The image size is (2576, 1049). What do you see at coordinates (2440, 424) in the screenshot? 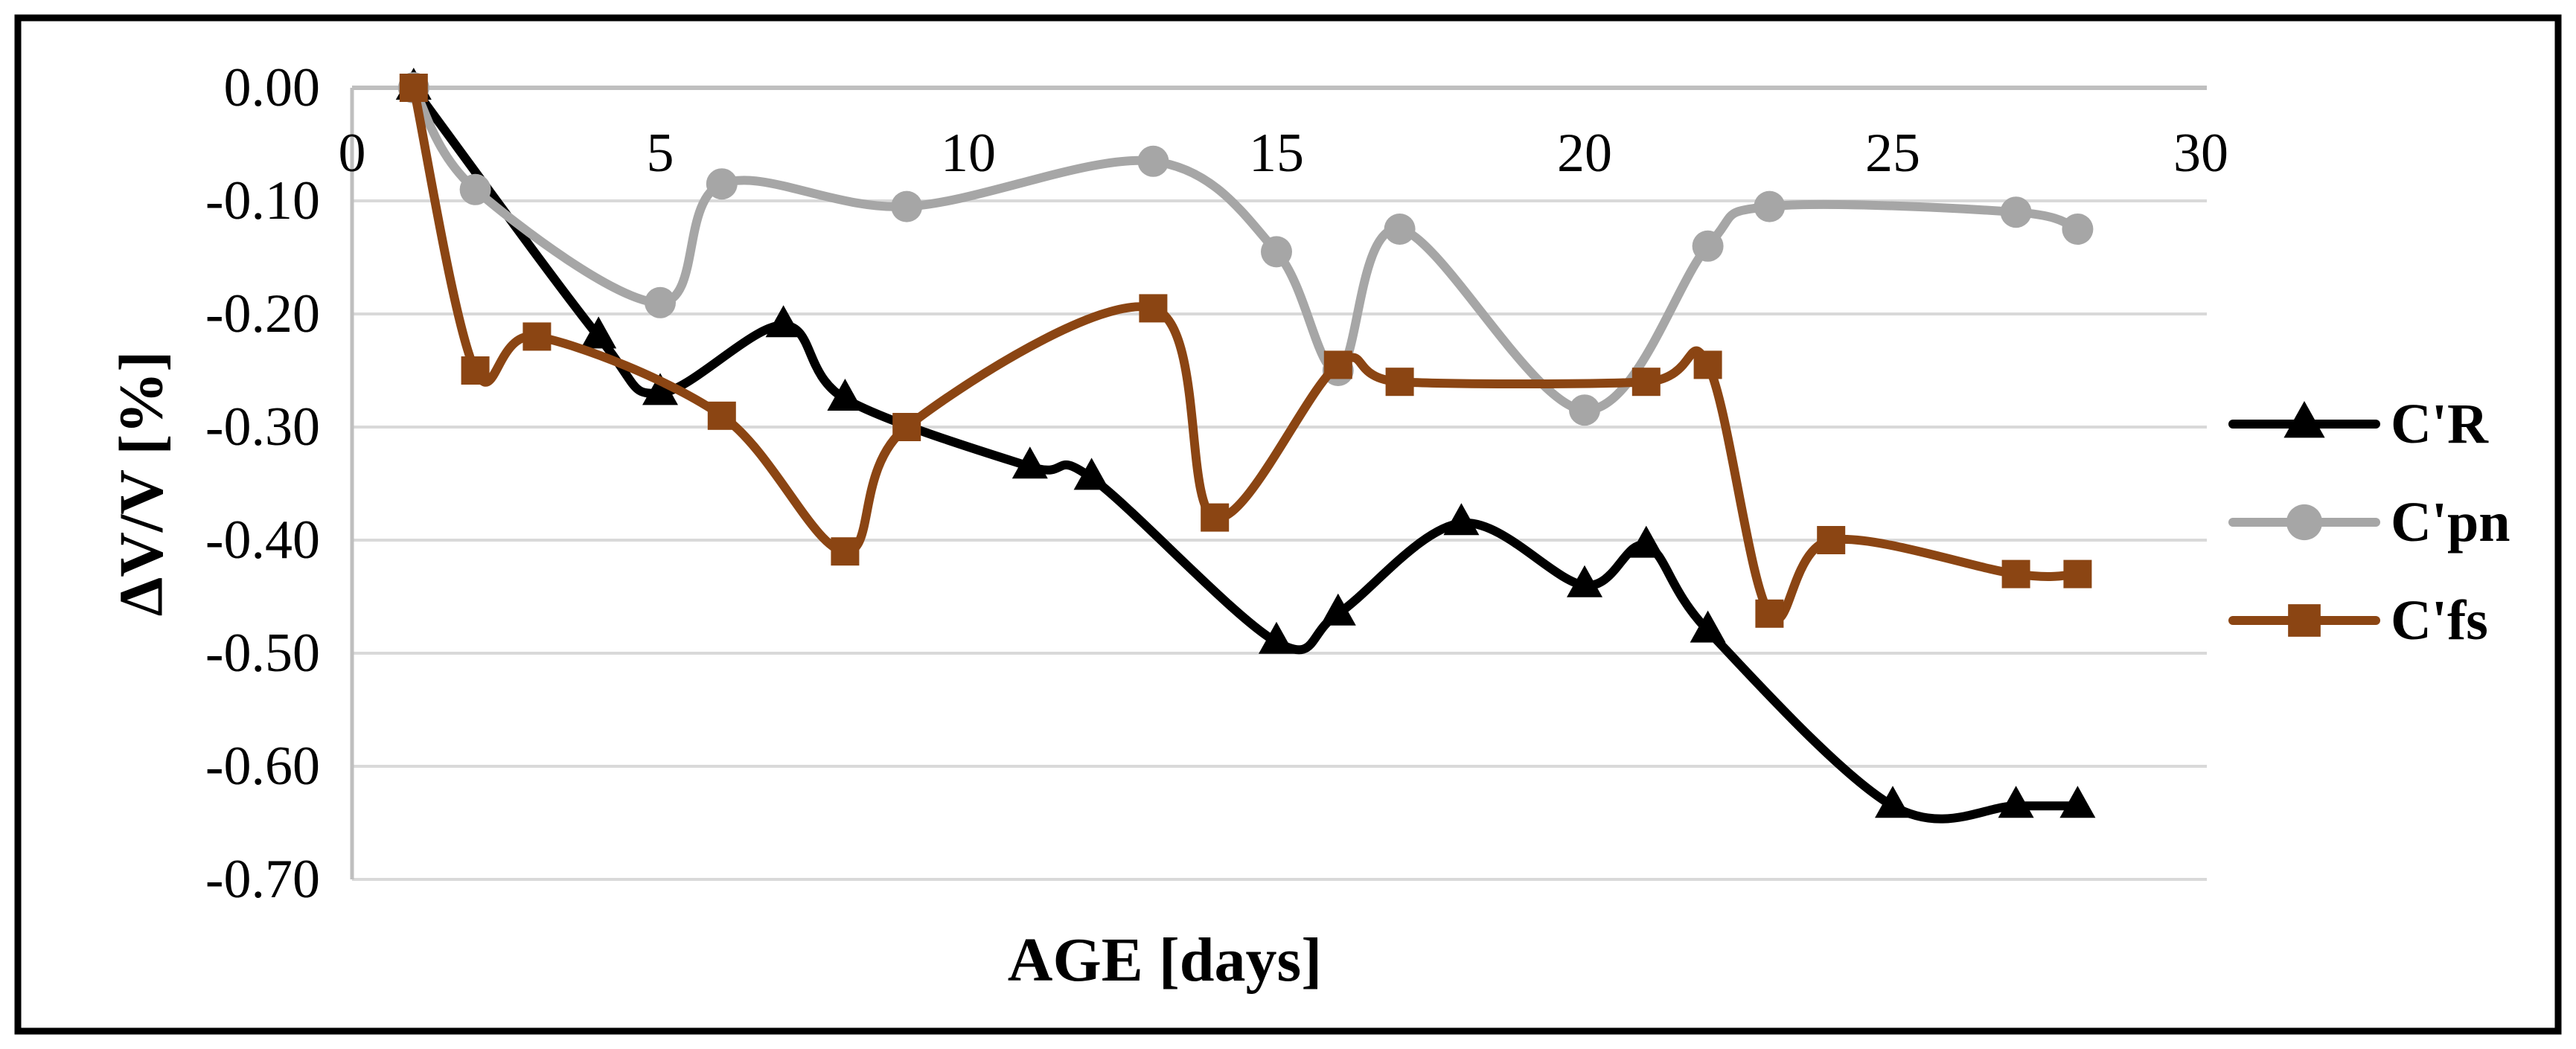
I see `legend-label: C'R` at bounding box center [2440, 424].